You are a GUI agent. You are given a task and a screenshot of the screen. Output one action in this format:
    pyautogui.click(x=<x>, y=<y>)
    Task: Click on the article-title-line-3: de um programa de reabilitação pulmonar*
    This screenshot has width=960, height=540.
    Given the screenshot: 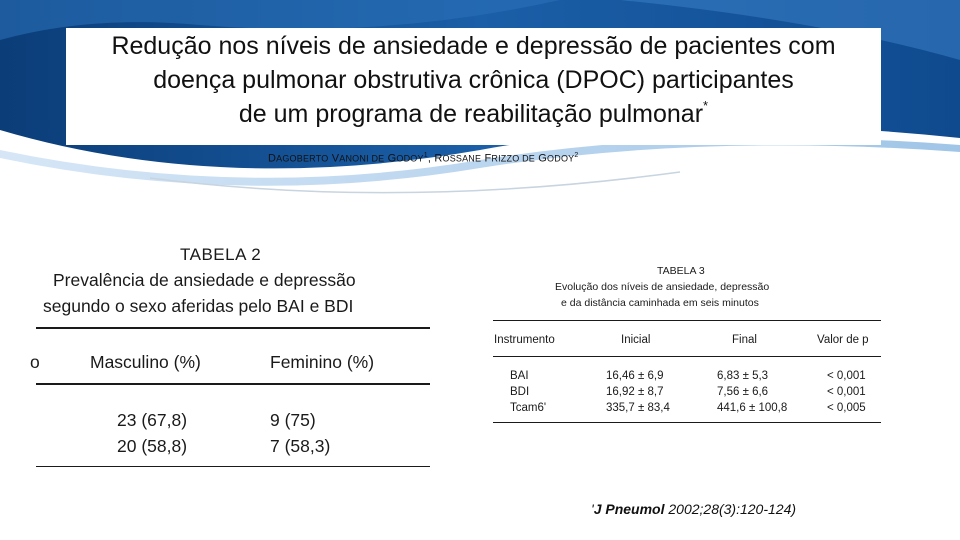 What is the action you would take?
    pyautogui.click(x=473, y=113)
    